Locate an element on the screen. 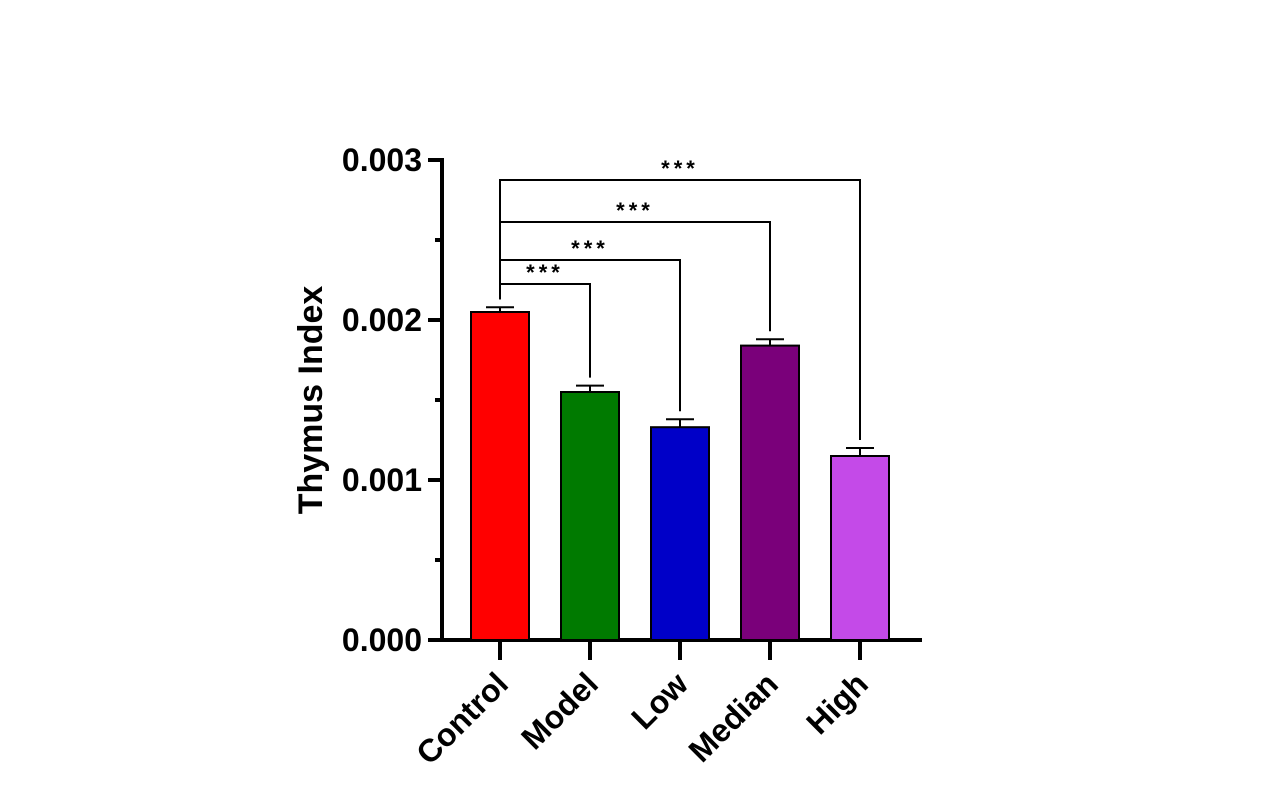 The height and width of the screenshot is (804, 1286). bars is located at coordinates (680, 474).